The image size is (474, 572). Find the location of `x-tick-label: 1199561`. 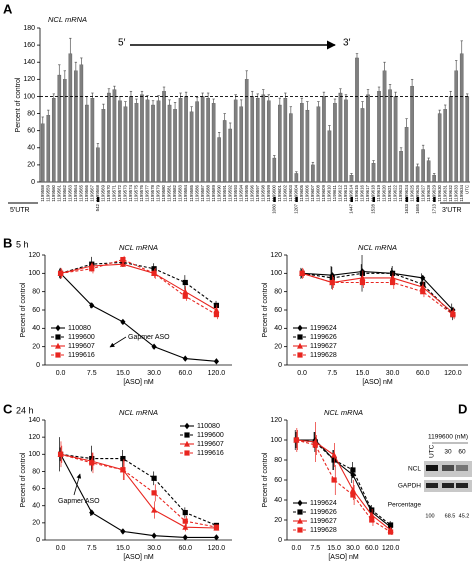

x-tick-label: 1199561 is located at coordinates (58, 192).